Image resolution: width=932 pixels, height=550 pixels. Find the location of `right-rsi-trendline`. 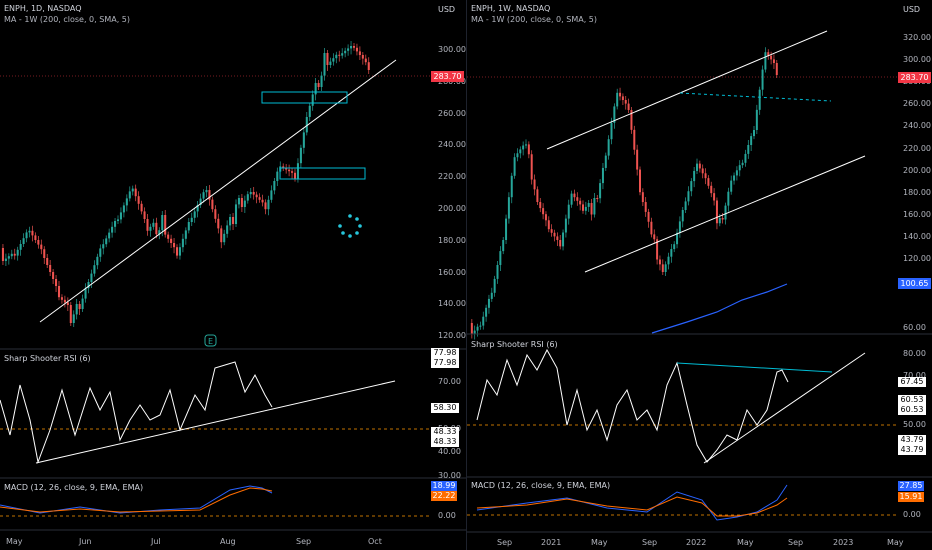

right-rsi-trendline is located at coordinates (784, 408).